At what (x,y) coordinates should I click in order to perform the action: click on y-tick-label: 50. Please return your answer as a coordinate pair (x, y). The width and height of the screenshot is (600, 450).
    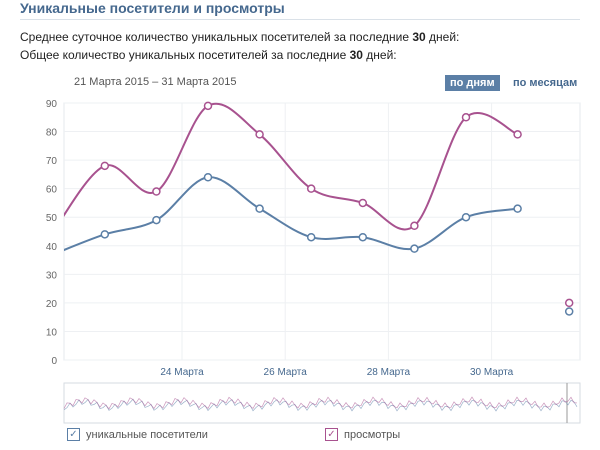
    Looking at the image, I should click on (52, 218).